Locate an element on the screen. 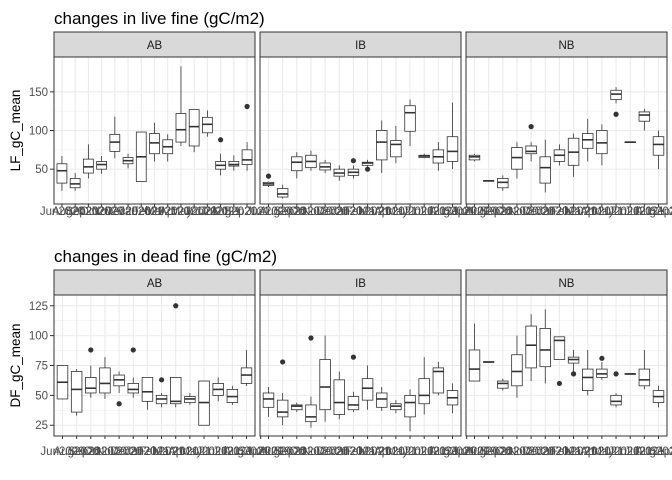 The image size is (672, 480). y-tick-label: 150 is located at coordinates (38, 93).